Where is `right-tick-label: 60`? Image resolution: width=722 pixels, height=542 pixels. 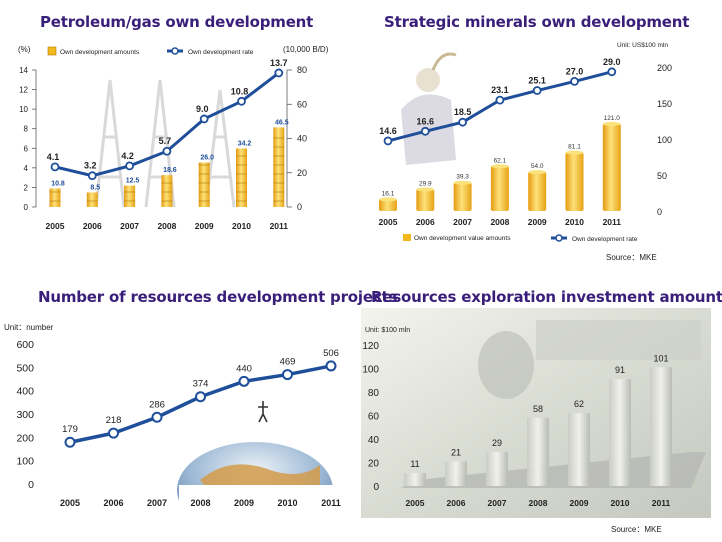 right-tick-label: 60 is located at coordinates (302, 104).